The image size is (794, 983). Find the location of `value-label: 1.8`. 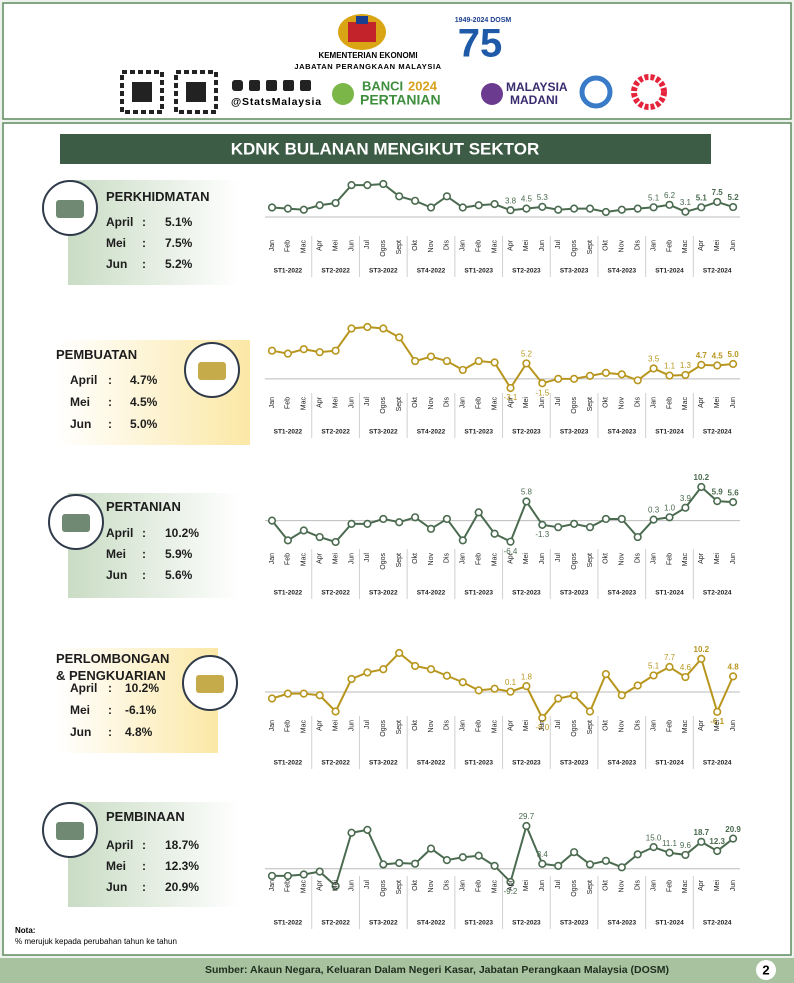

value-label: 1.8 is located at coordinates (527, 676).